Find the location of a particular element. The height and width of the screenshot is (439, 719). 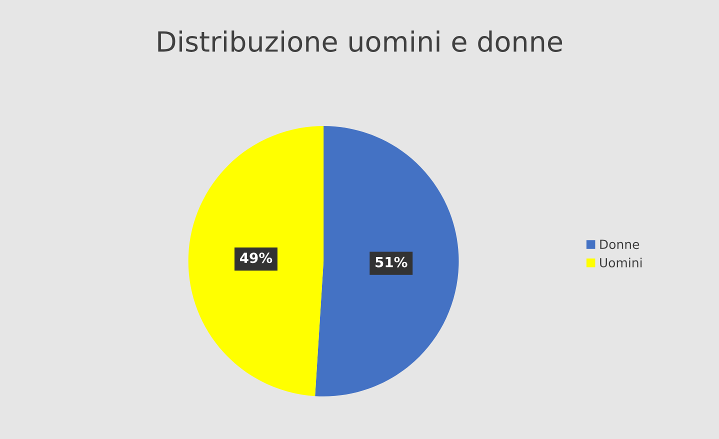

data-label: 49% is located at coordinates (256, 258).